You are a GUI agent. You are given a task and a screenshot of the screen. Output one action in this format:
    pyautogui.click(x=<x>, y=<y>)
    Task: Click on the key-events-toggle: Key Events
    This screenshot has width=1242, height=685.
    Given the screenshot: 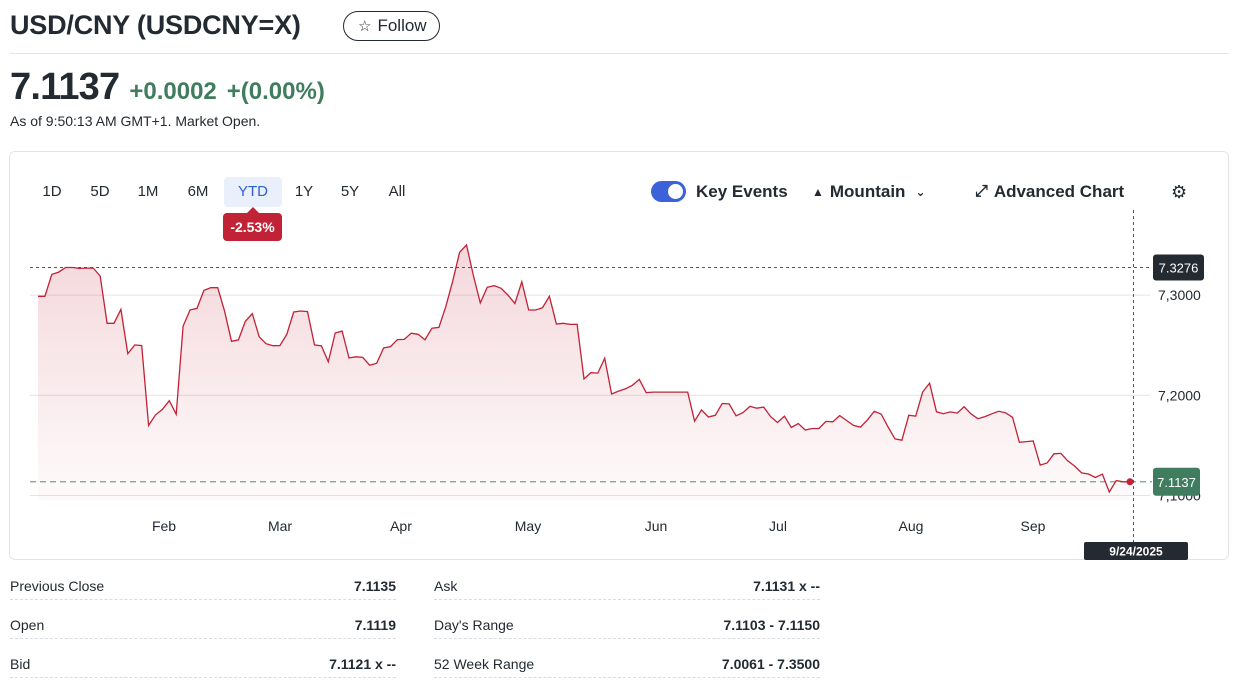 What is the action you would take?
    pyautogui.click(x=719, y=191)
    